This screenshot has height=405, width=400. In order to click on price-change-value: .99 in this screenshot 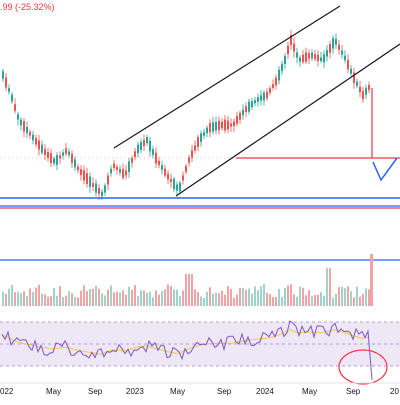, I will do `click(6, 7)`.